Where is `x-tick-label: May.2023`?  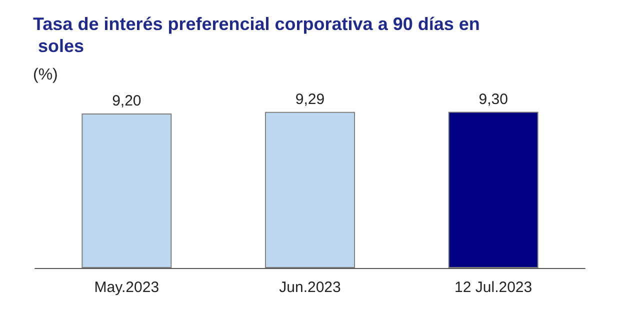 x-tick-label: May.2023 is located at coordinates (127, 287).